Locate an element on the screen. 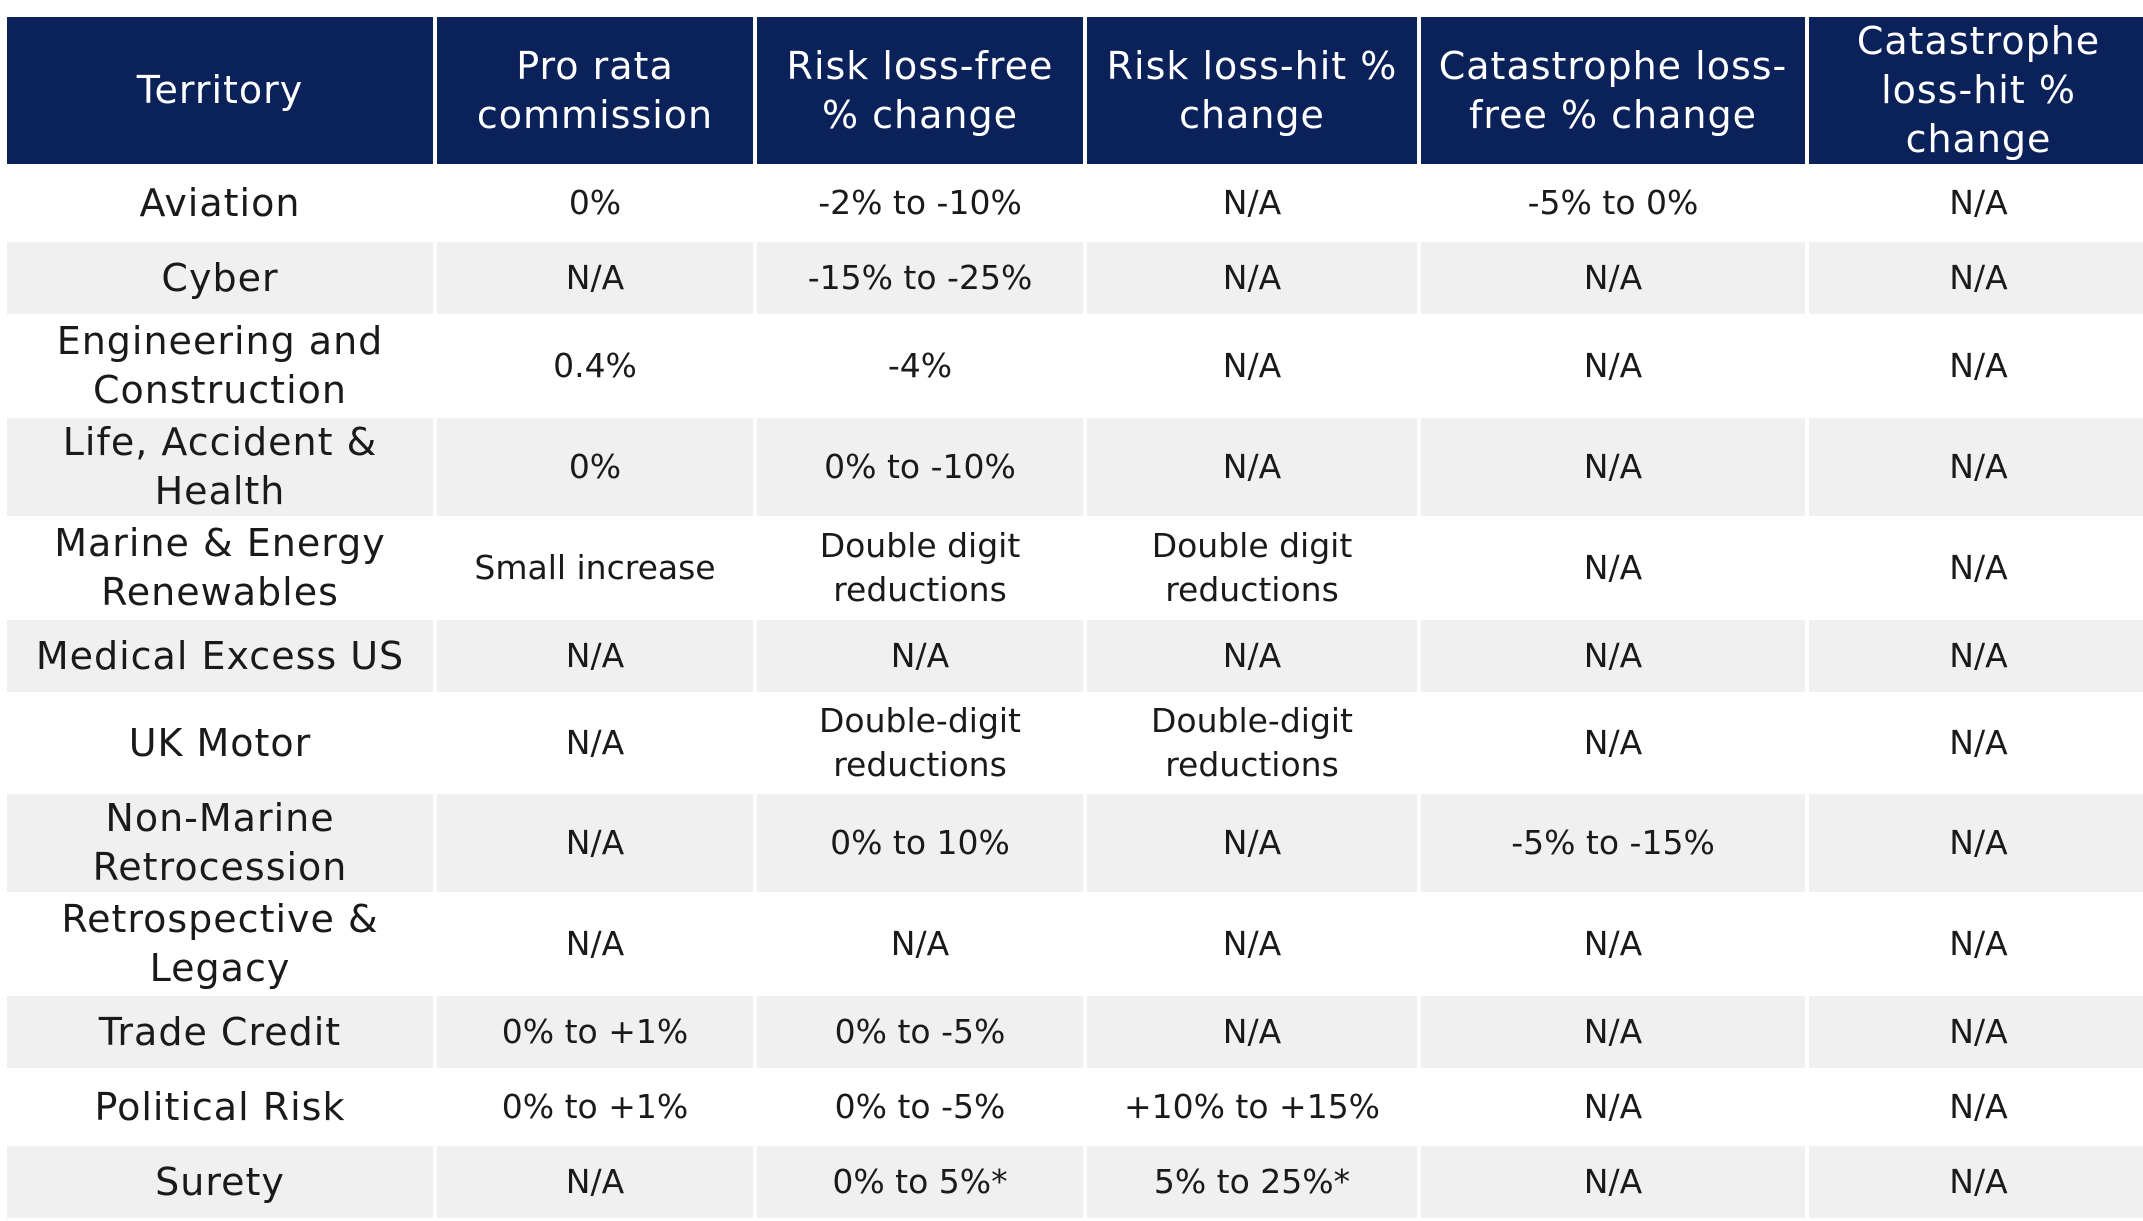 The image size is (2143, 1221). territory-cell: Engineering and Construction is located at coordinates (220, 366).